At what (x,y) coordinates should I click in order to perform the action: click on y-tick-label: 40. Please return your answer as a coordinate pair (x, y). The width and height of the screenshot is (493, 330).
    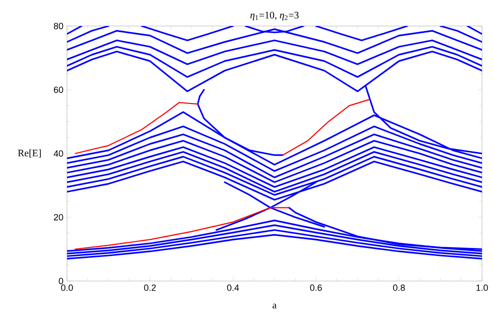
    Looking at the image, I should click on (59, 153).